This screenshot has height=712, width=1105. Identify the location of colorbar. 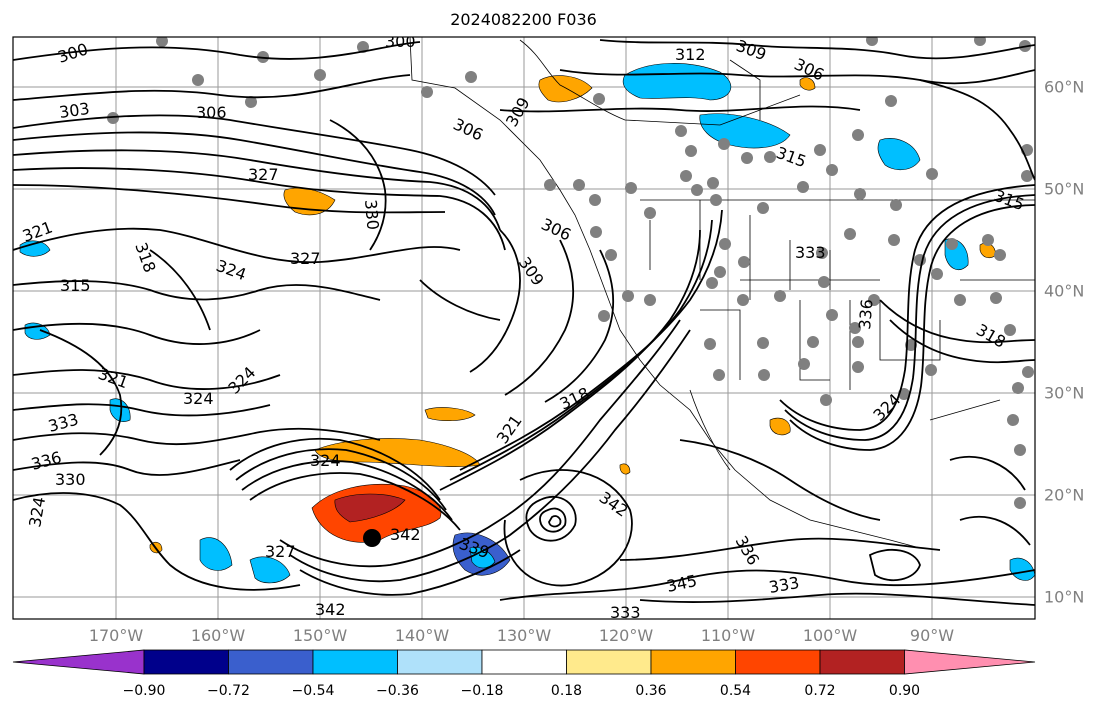
(524, 662).